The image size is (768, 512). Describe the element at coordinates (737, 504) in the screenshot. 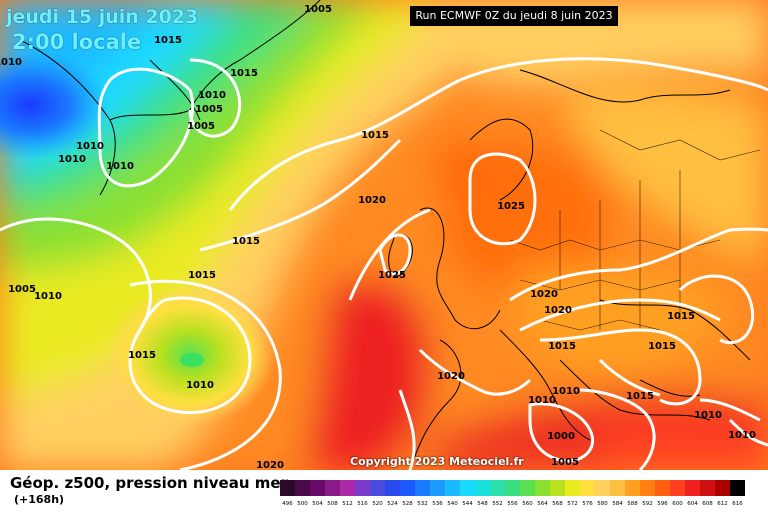

I see `scale-label: 616` at that location.